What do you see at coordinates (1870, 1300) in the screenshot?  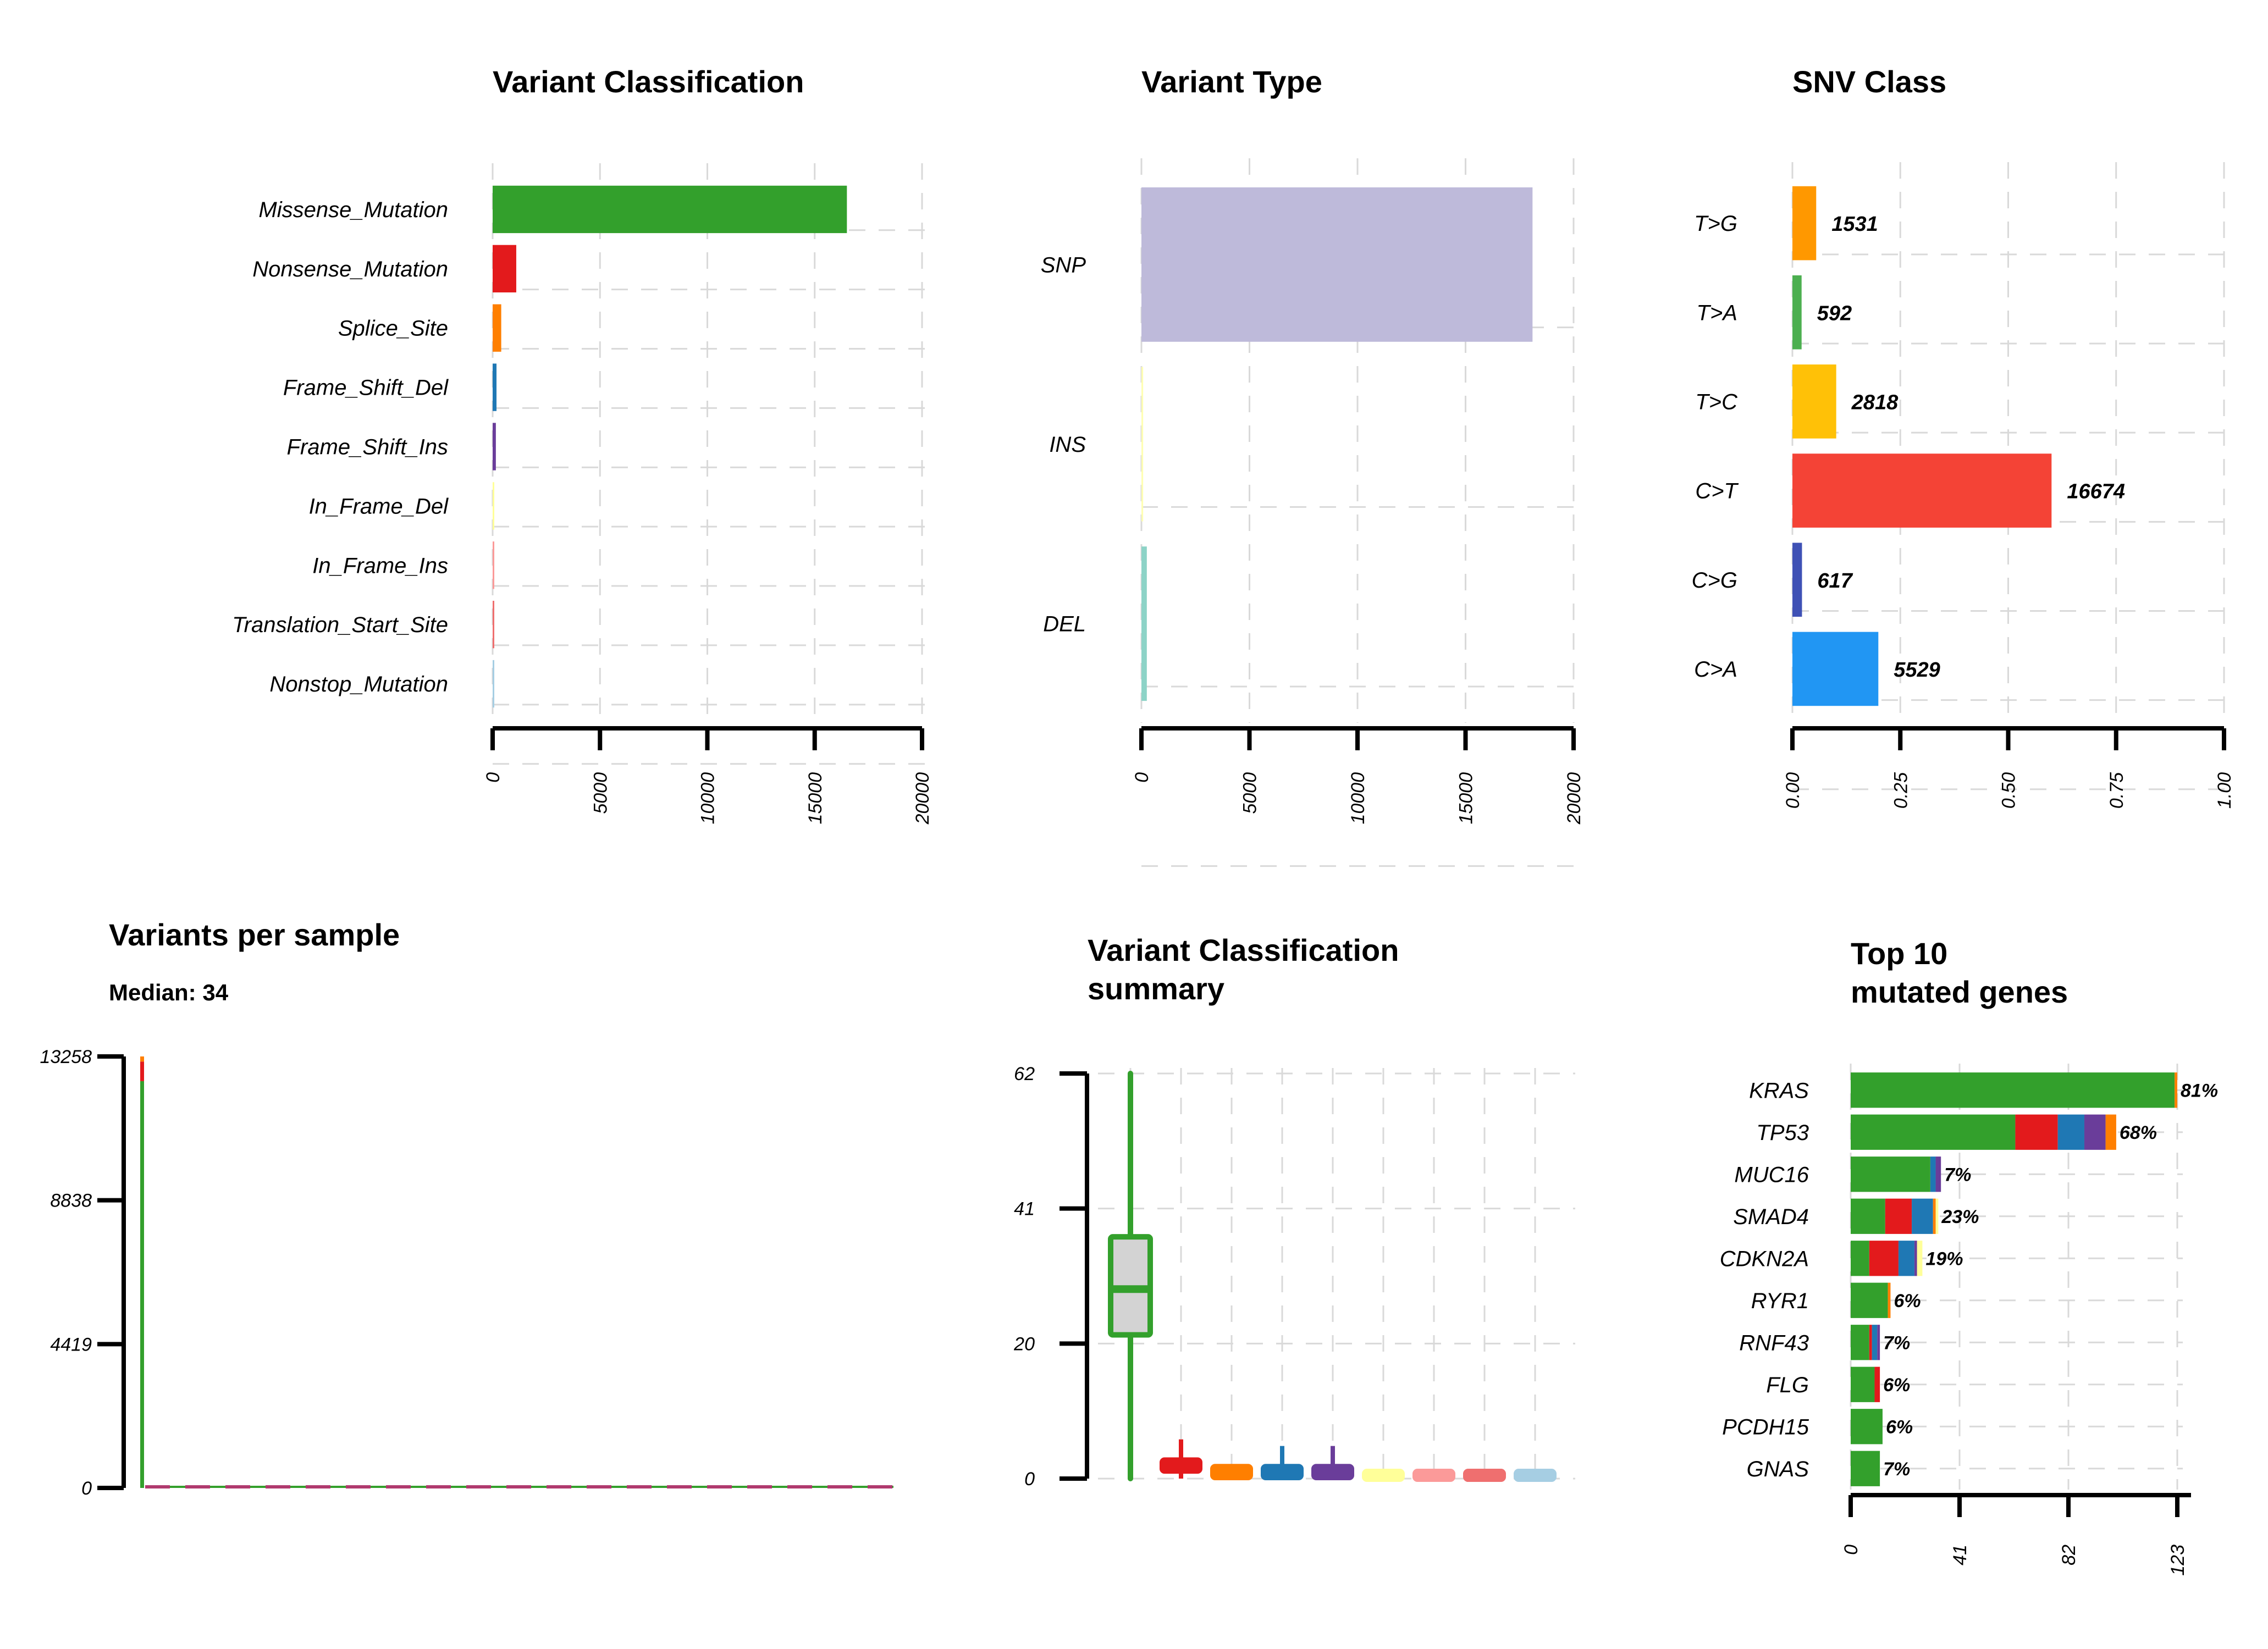 I see `bar-segment-ryr1-missense-mutation` at bounding box center [1870, 1300].